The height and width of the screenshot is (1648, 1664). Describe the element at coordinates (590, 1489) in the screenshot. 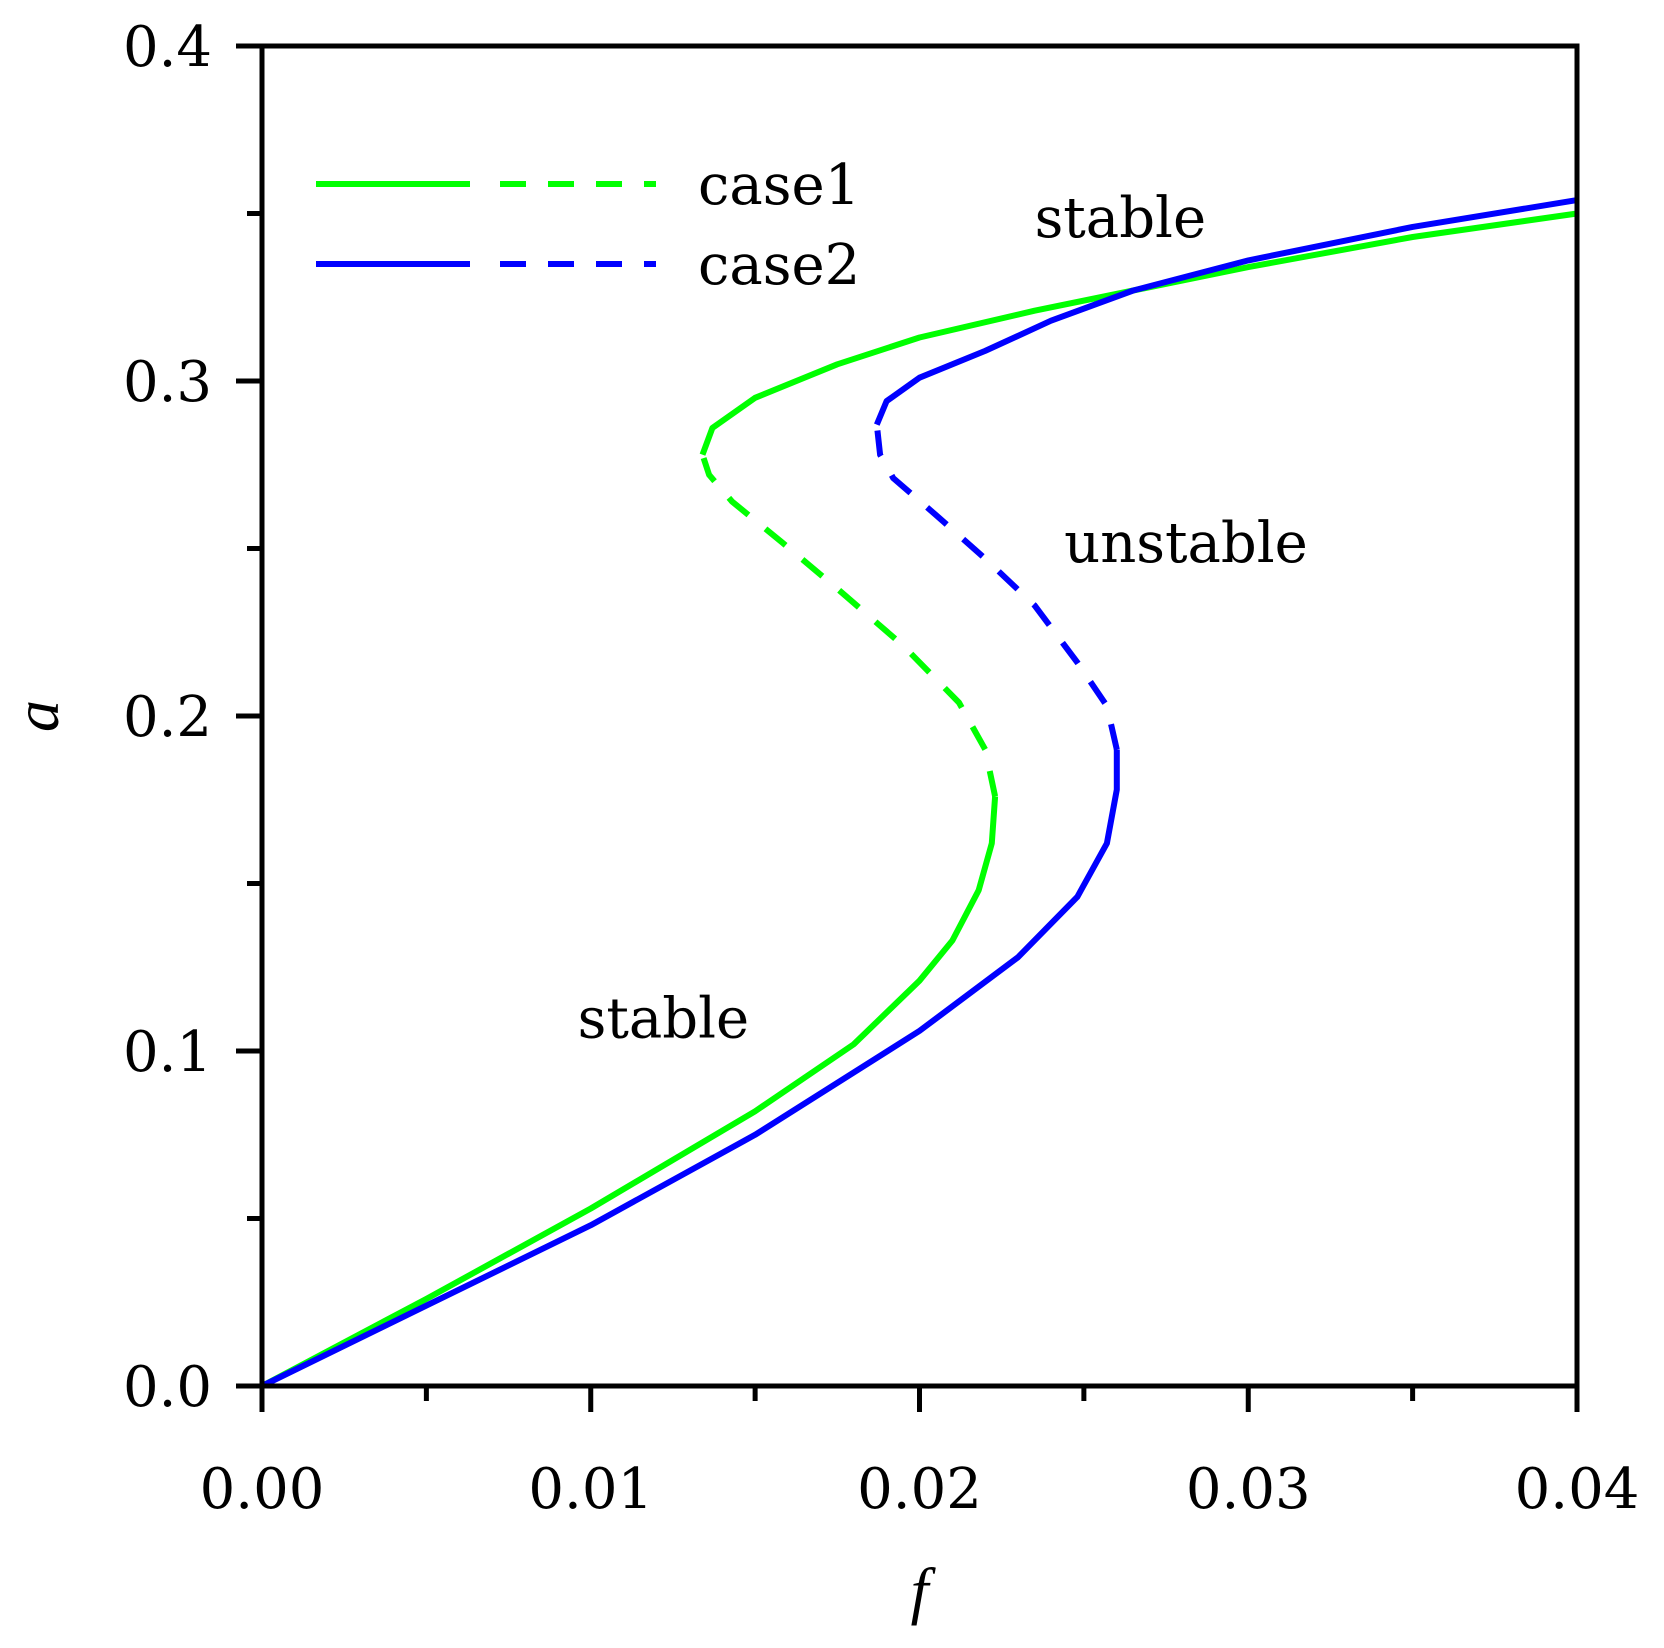

I see `x-tick-label: 0.01` at that location.